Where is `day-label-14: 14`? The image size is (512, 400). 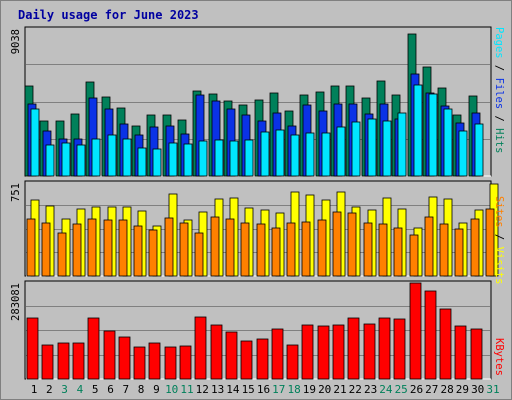
day-label-14: 14 is located at coordinates (233, 389).